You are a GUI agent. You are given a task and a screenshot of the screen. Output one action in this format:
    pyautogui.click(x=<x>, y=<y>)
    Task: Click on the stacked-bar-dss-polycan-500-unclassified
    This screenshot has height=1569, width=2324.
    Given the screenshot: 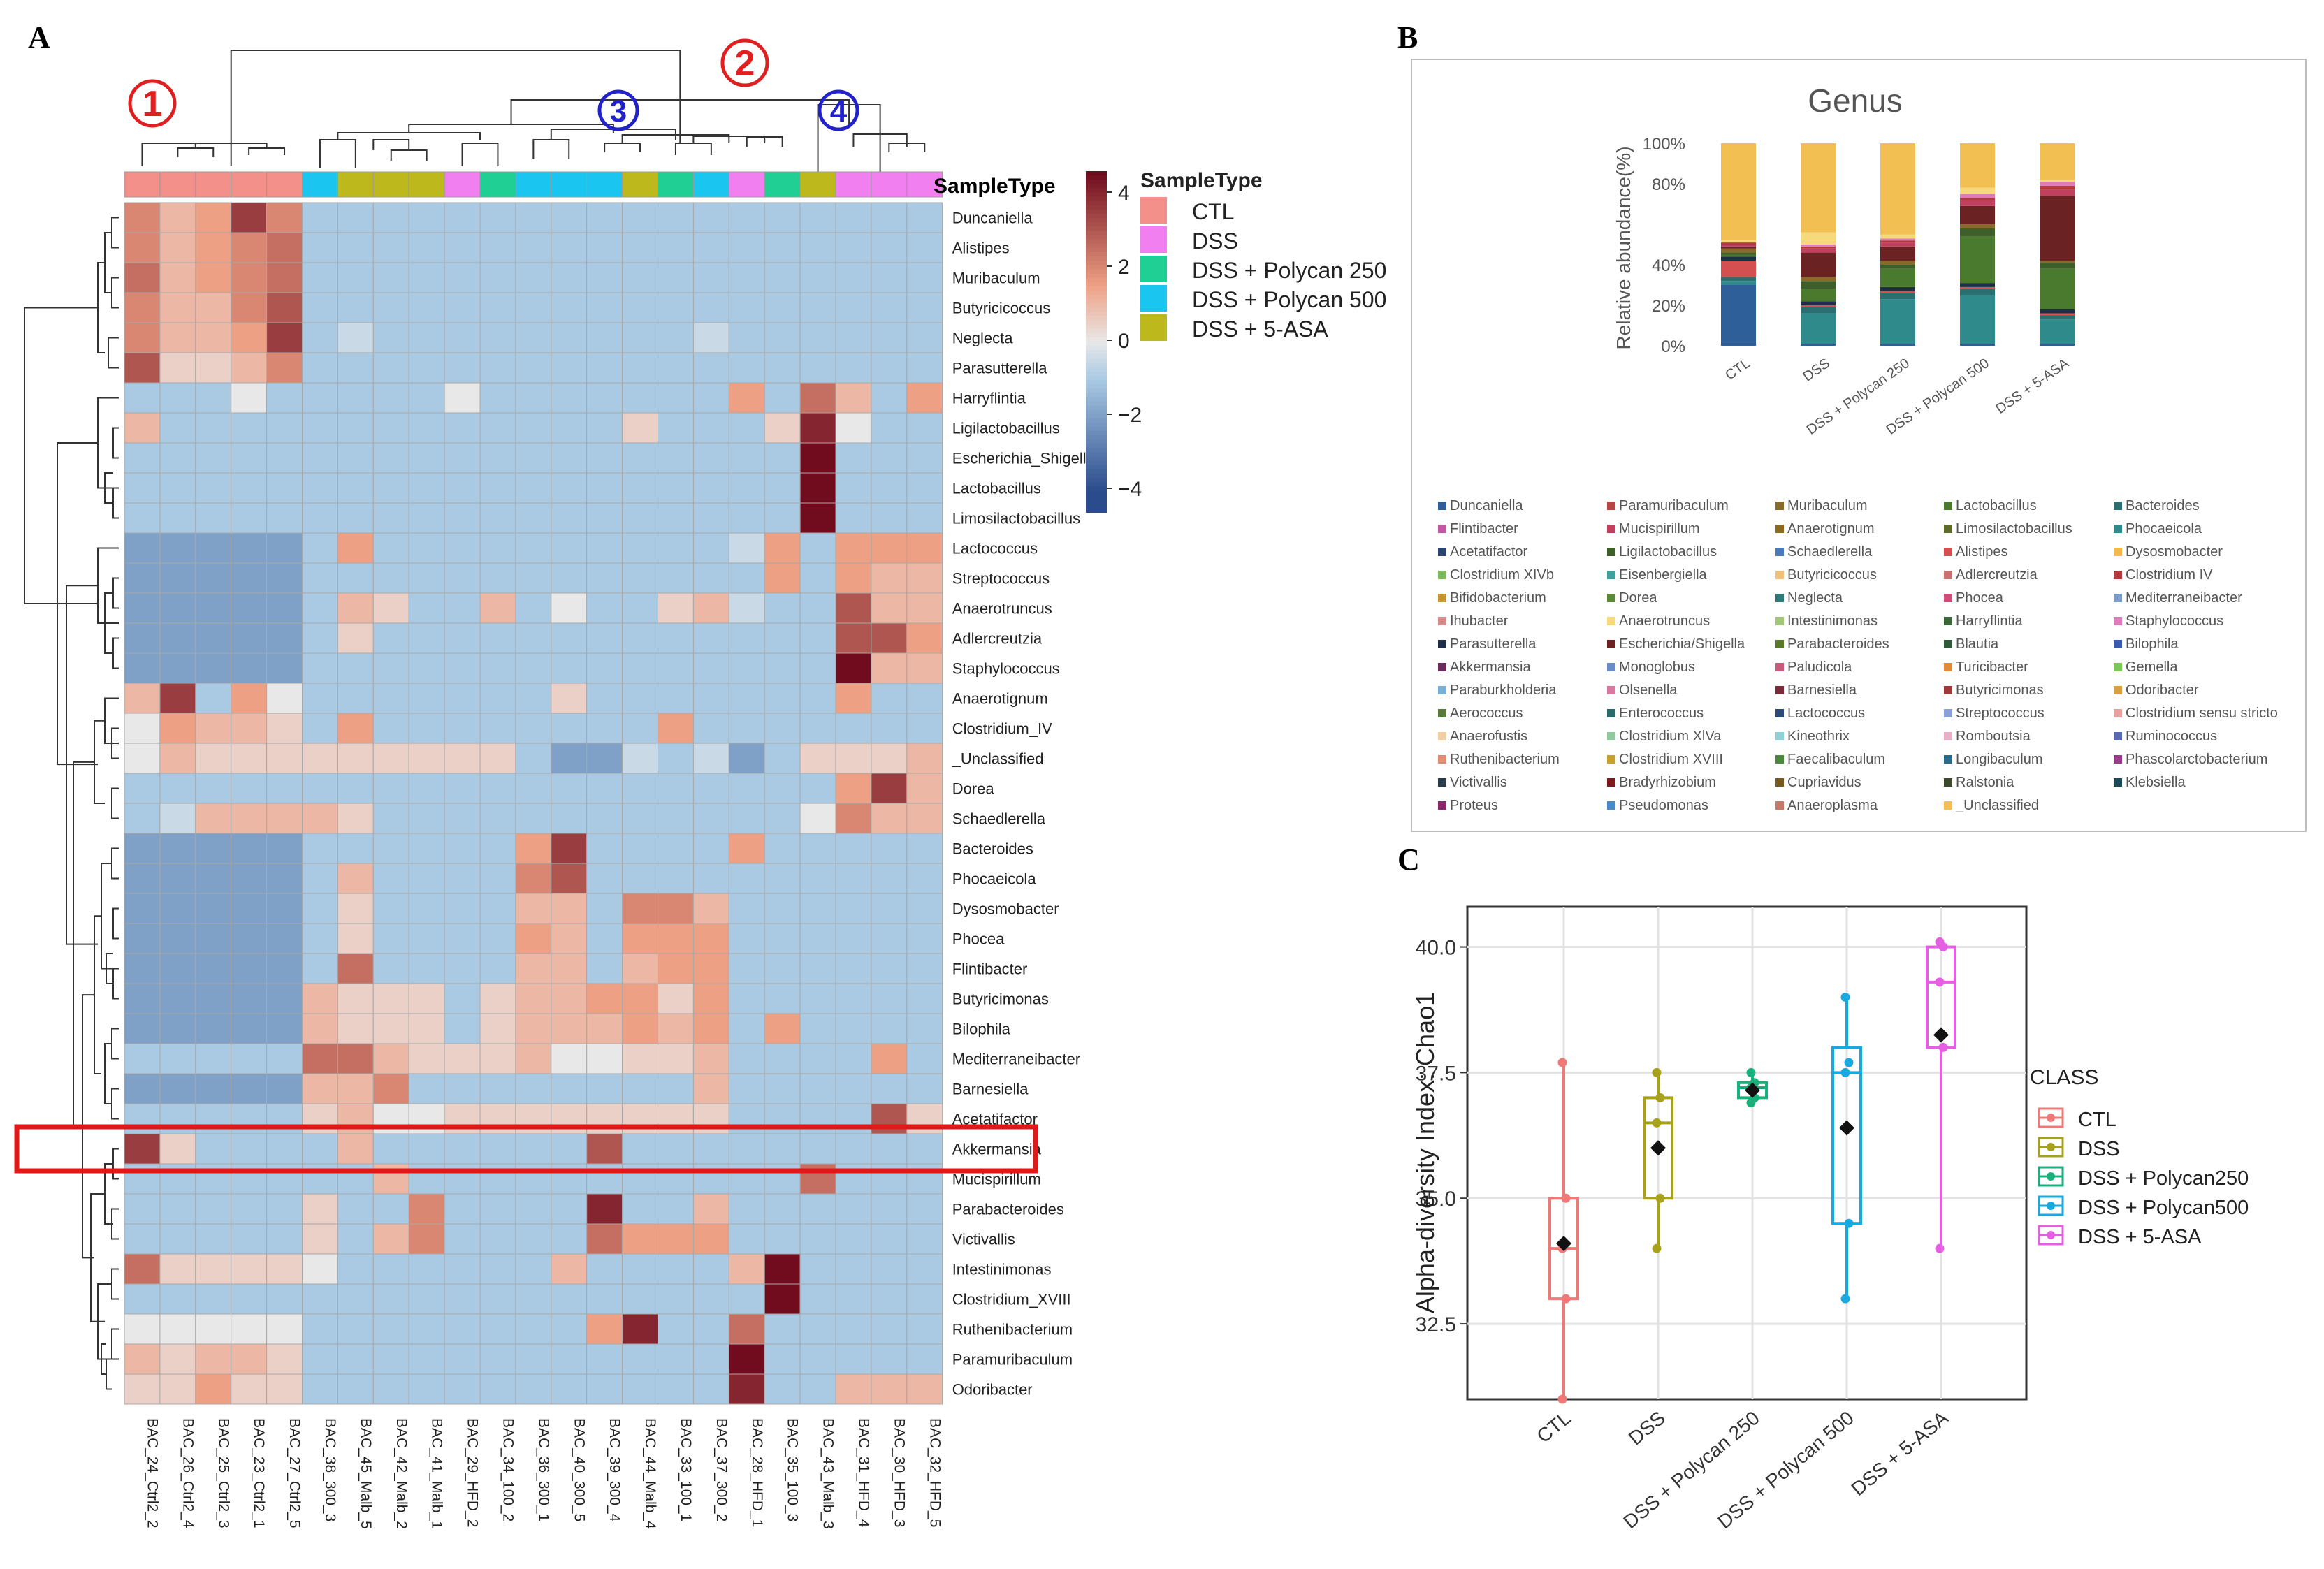 What is the action you would take?
    pyautogui.click(x=1977, y=165)
    